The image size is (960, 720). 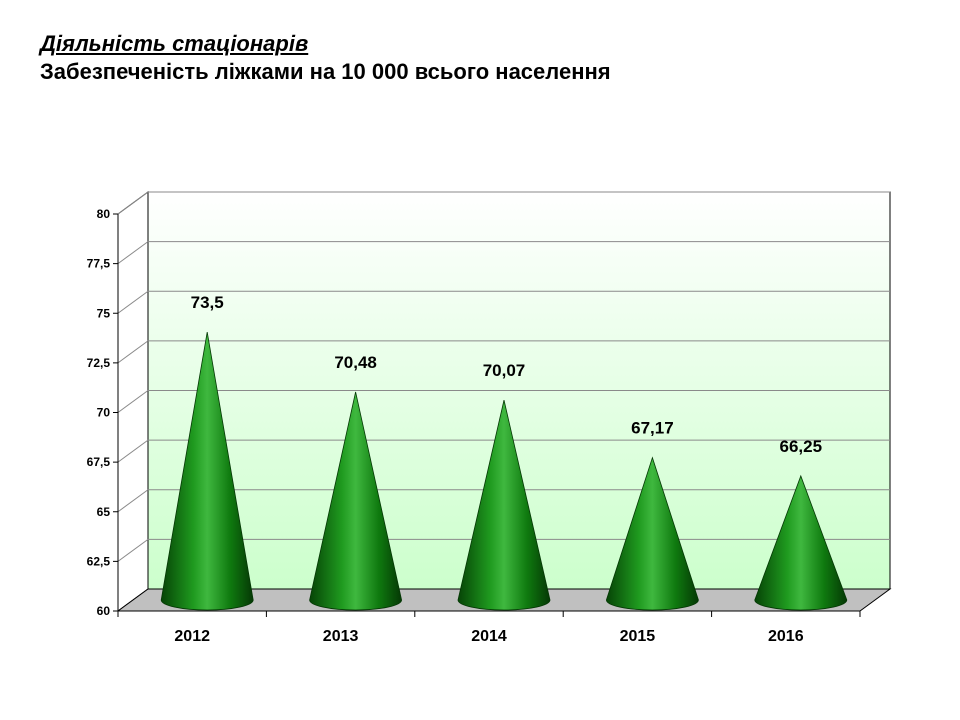 What do you see at coordinates (504, 370) in the screenshot?
I see `data-label: 70,07` at bounding box center [504, 370].